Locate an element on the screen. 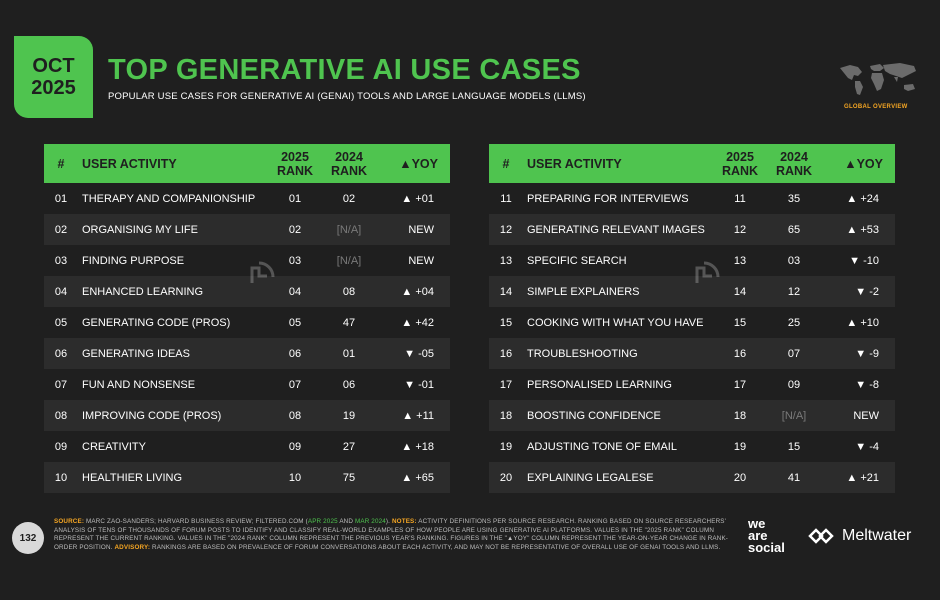 This screenshot has height=600, width=940. user-activity: FINDING PURPOSE is located at coordinates (133, 260).